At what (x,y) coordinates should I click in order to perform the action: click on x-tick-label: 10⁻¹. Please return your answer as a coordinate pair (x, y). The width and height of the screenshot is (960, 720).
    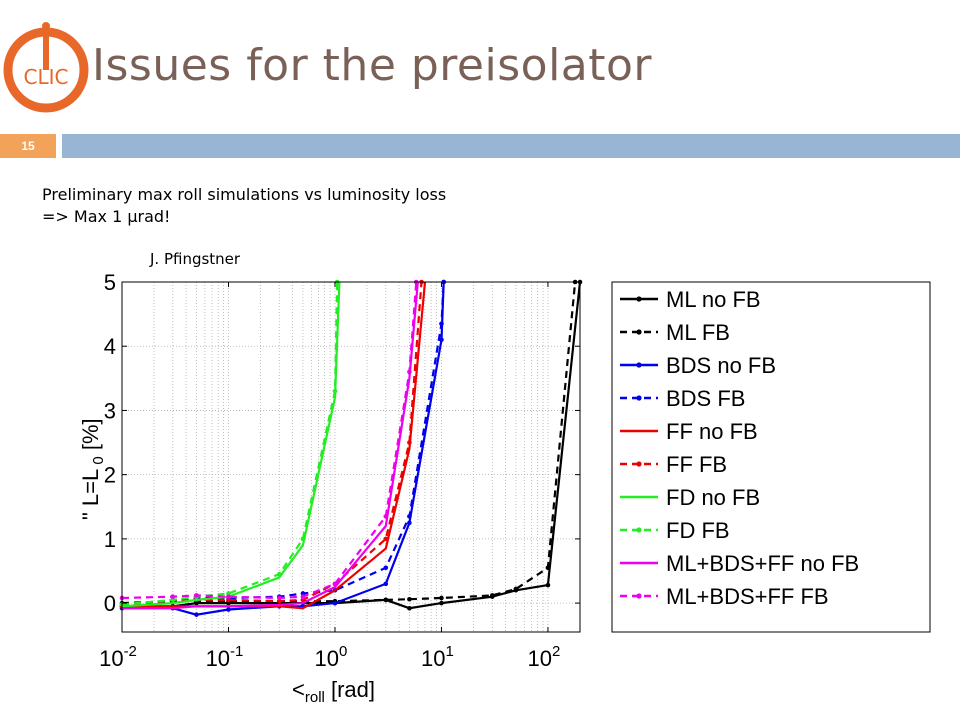
    Looking at the image, I should click on (225, 657).